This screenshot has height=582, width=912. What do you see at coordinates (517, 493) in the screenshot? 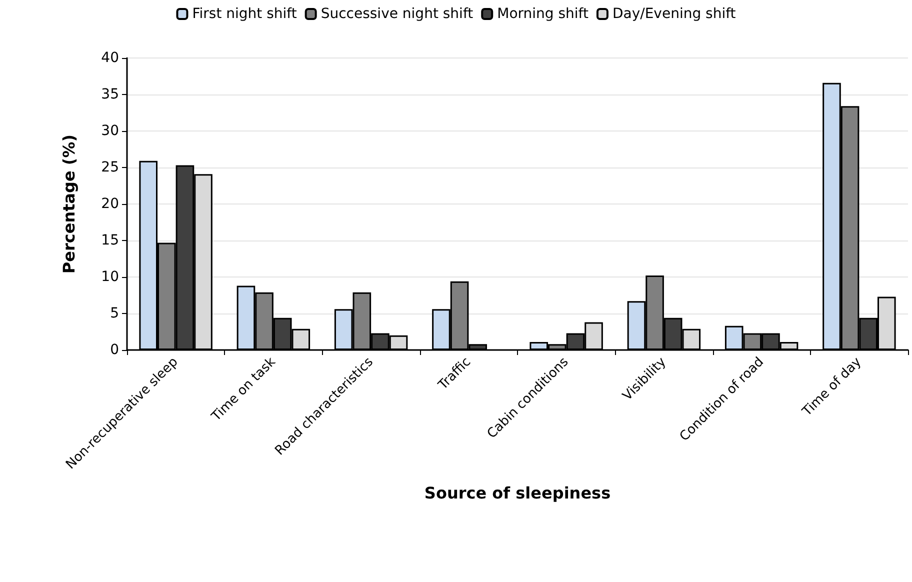
I see `x-axis-title: Source of sleepiness` at bounding box center [517, 493].